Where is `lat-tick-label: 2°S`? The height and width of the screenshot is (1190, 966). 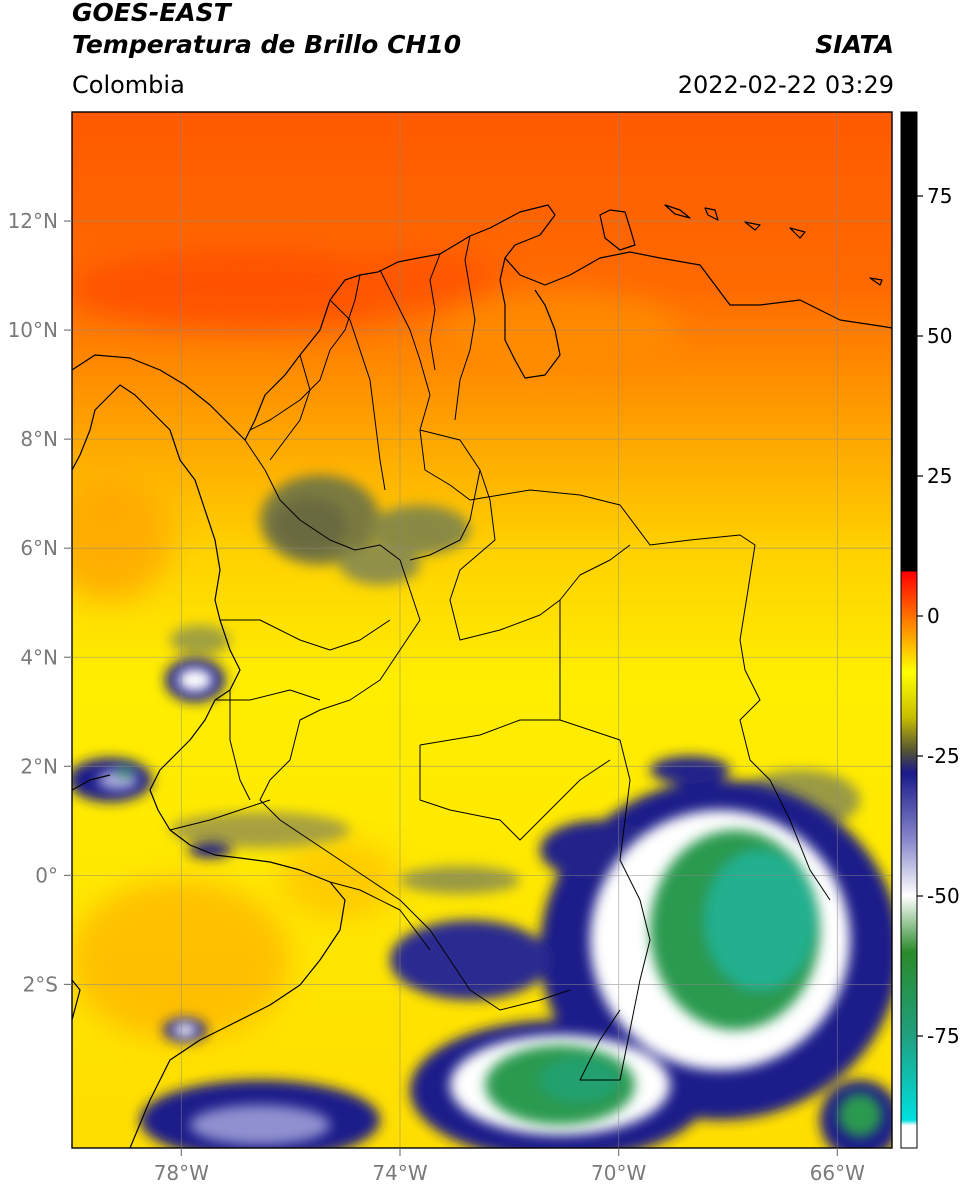 lat-tick-label: 2°S is located at coordinates (40, 984).